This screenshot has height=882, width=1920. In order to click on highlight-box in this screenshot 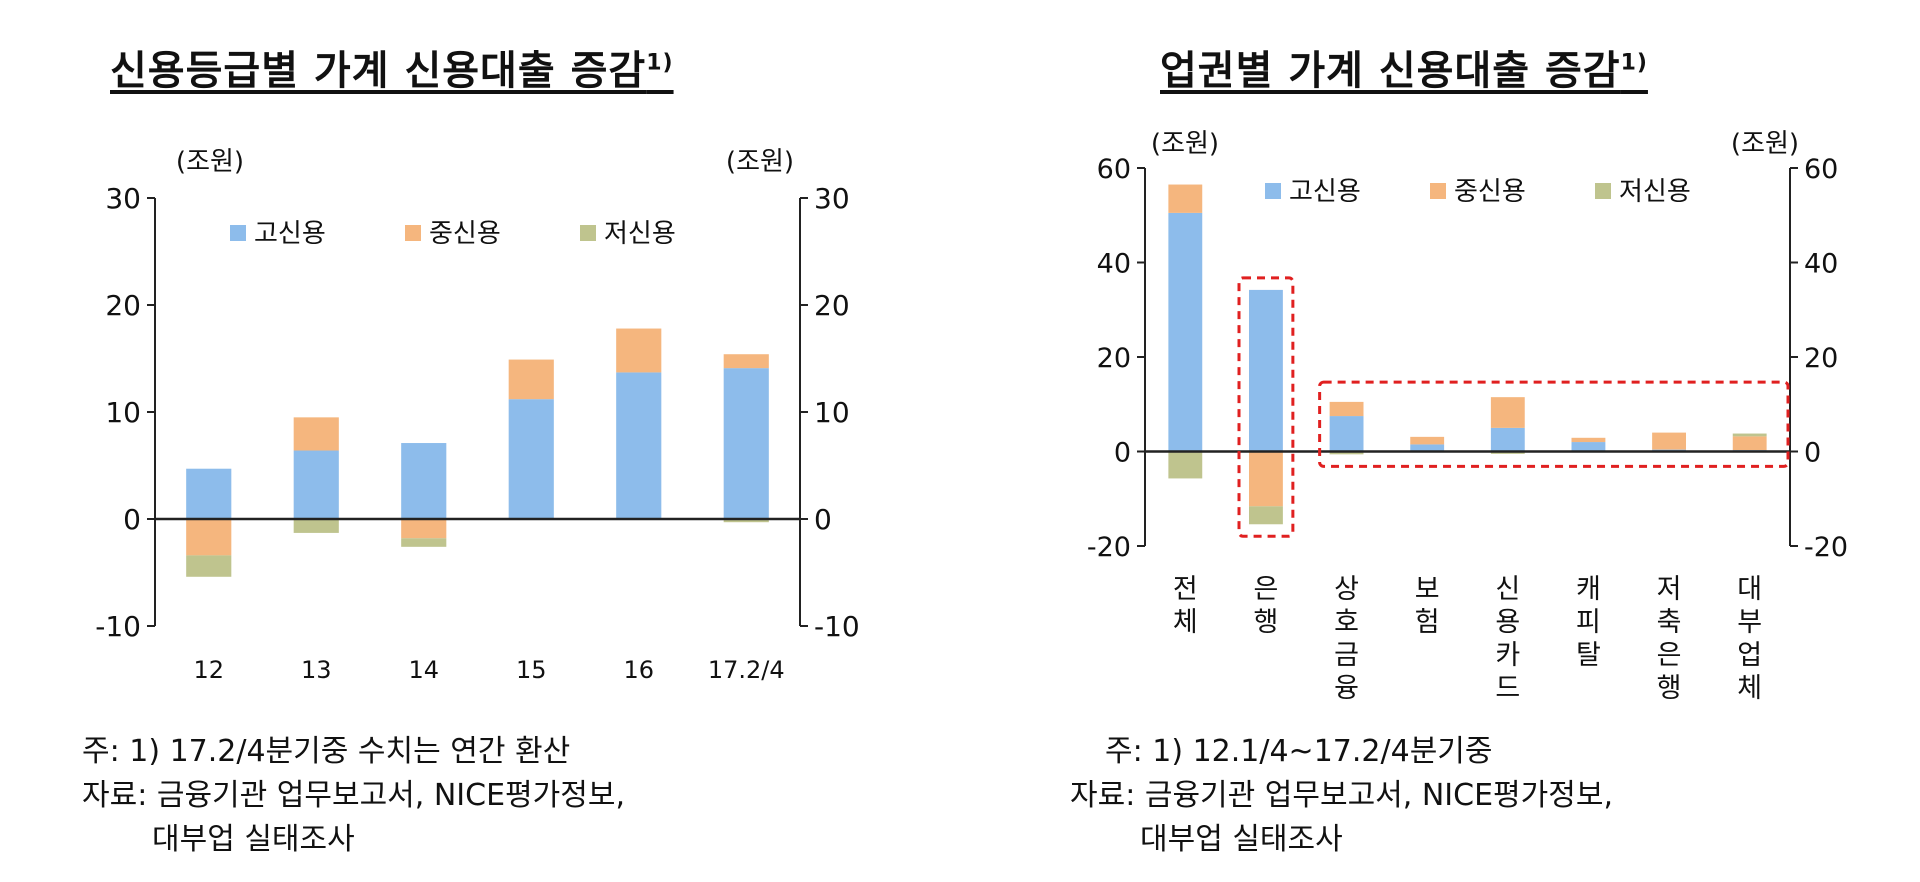, I will do `click(1554, 424)`.